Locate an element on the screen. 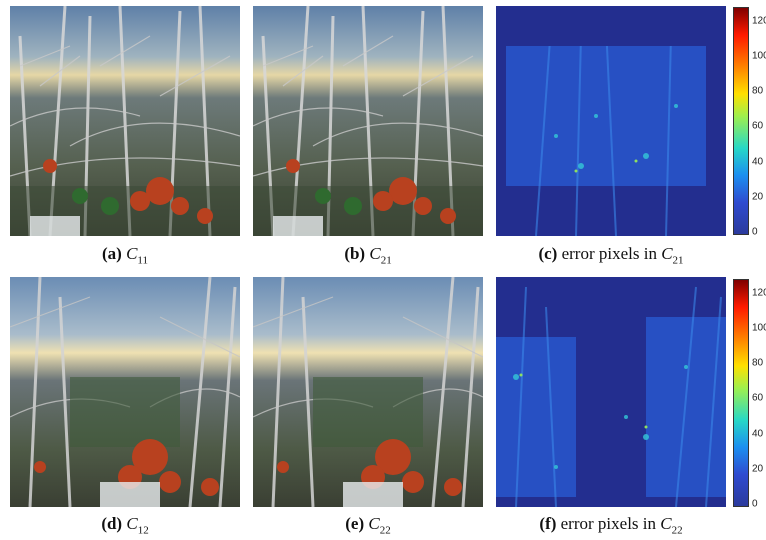  error-heatmap-c is located at coordinates (611, 121).